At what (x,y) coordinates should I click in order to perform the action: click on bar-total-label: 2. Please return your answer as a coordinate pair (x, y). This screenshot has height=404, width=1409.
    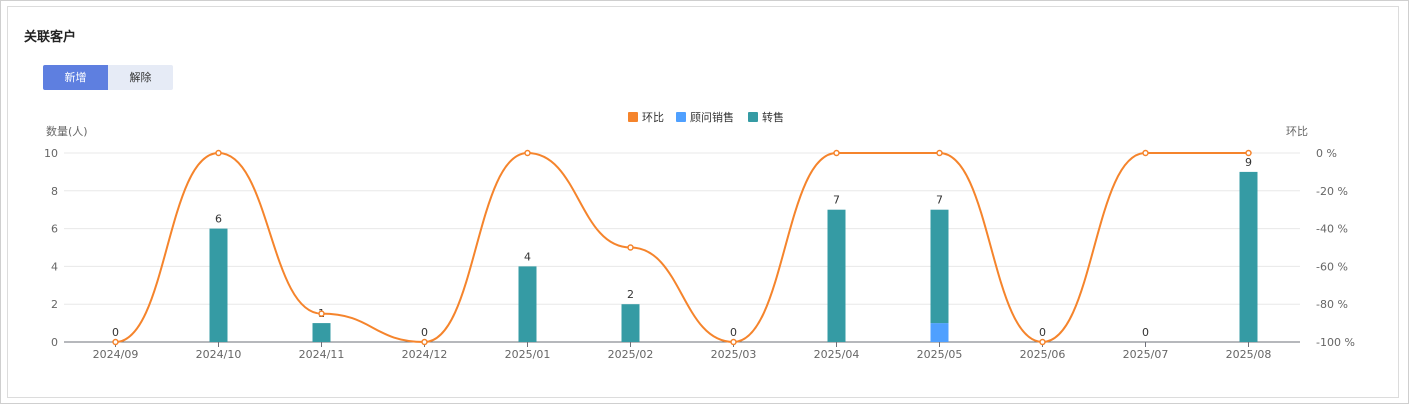
    Looking at the image, I should click on (630, 294).